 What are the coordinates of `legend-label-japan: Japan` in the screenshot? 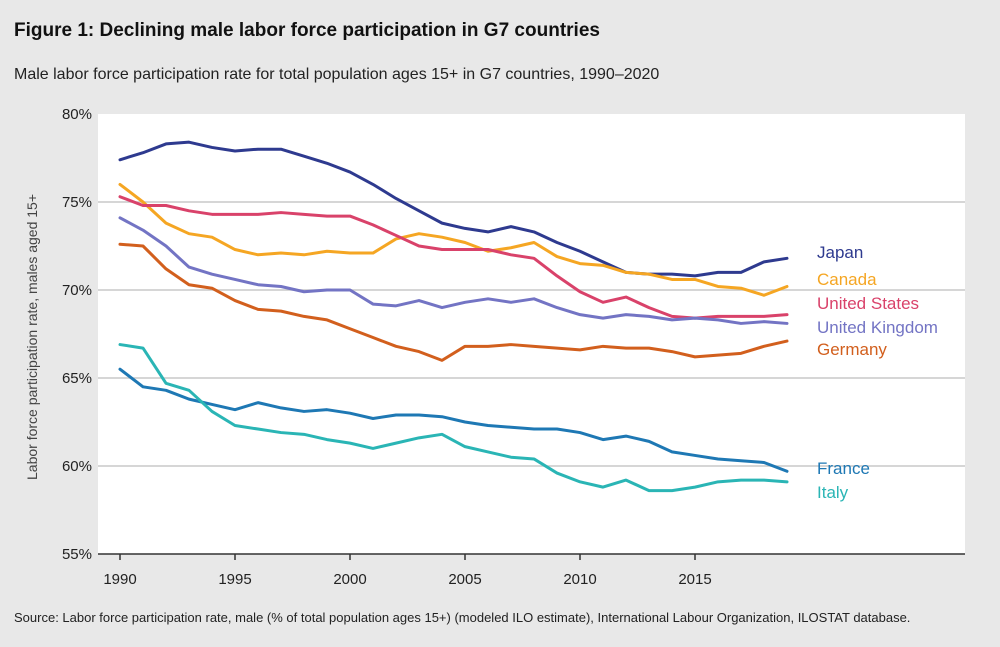 It's located at (840, 252).